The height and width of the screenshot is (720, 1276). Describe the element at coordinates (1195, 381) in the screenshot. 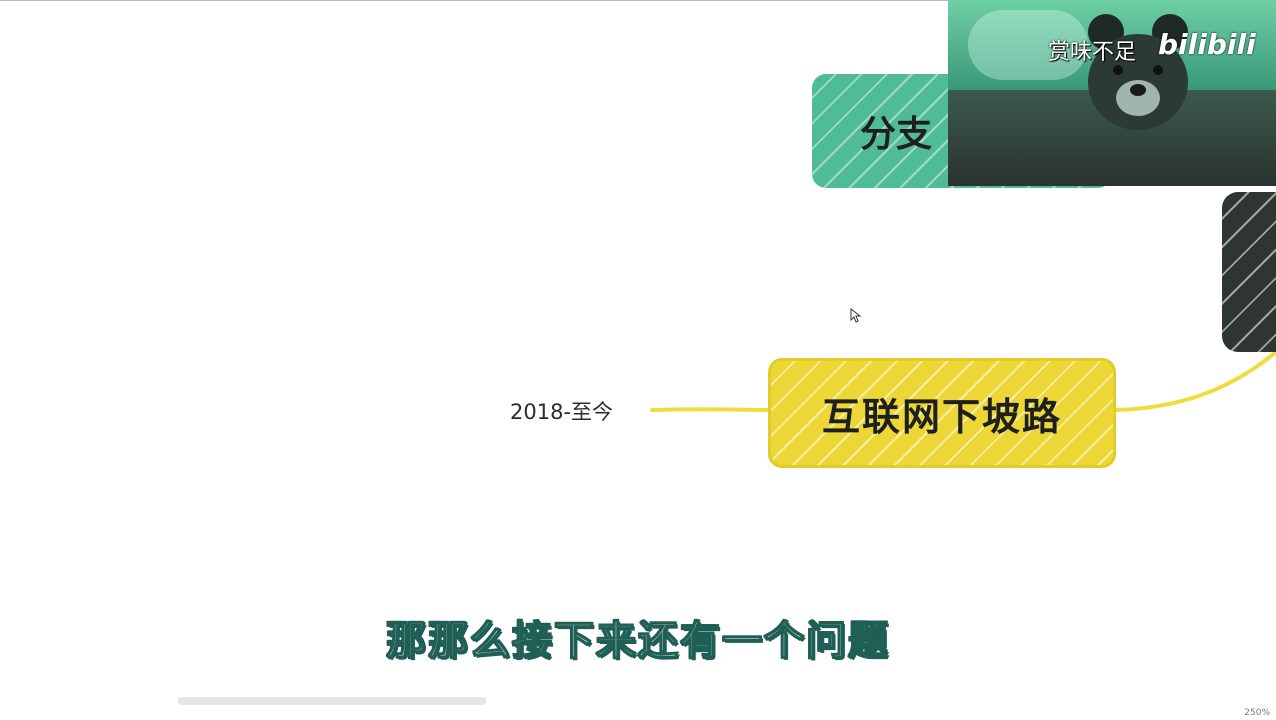

I see `connector-main-to-dark` at that location.